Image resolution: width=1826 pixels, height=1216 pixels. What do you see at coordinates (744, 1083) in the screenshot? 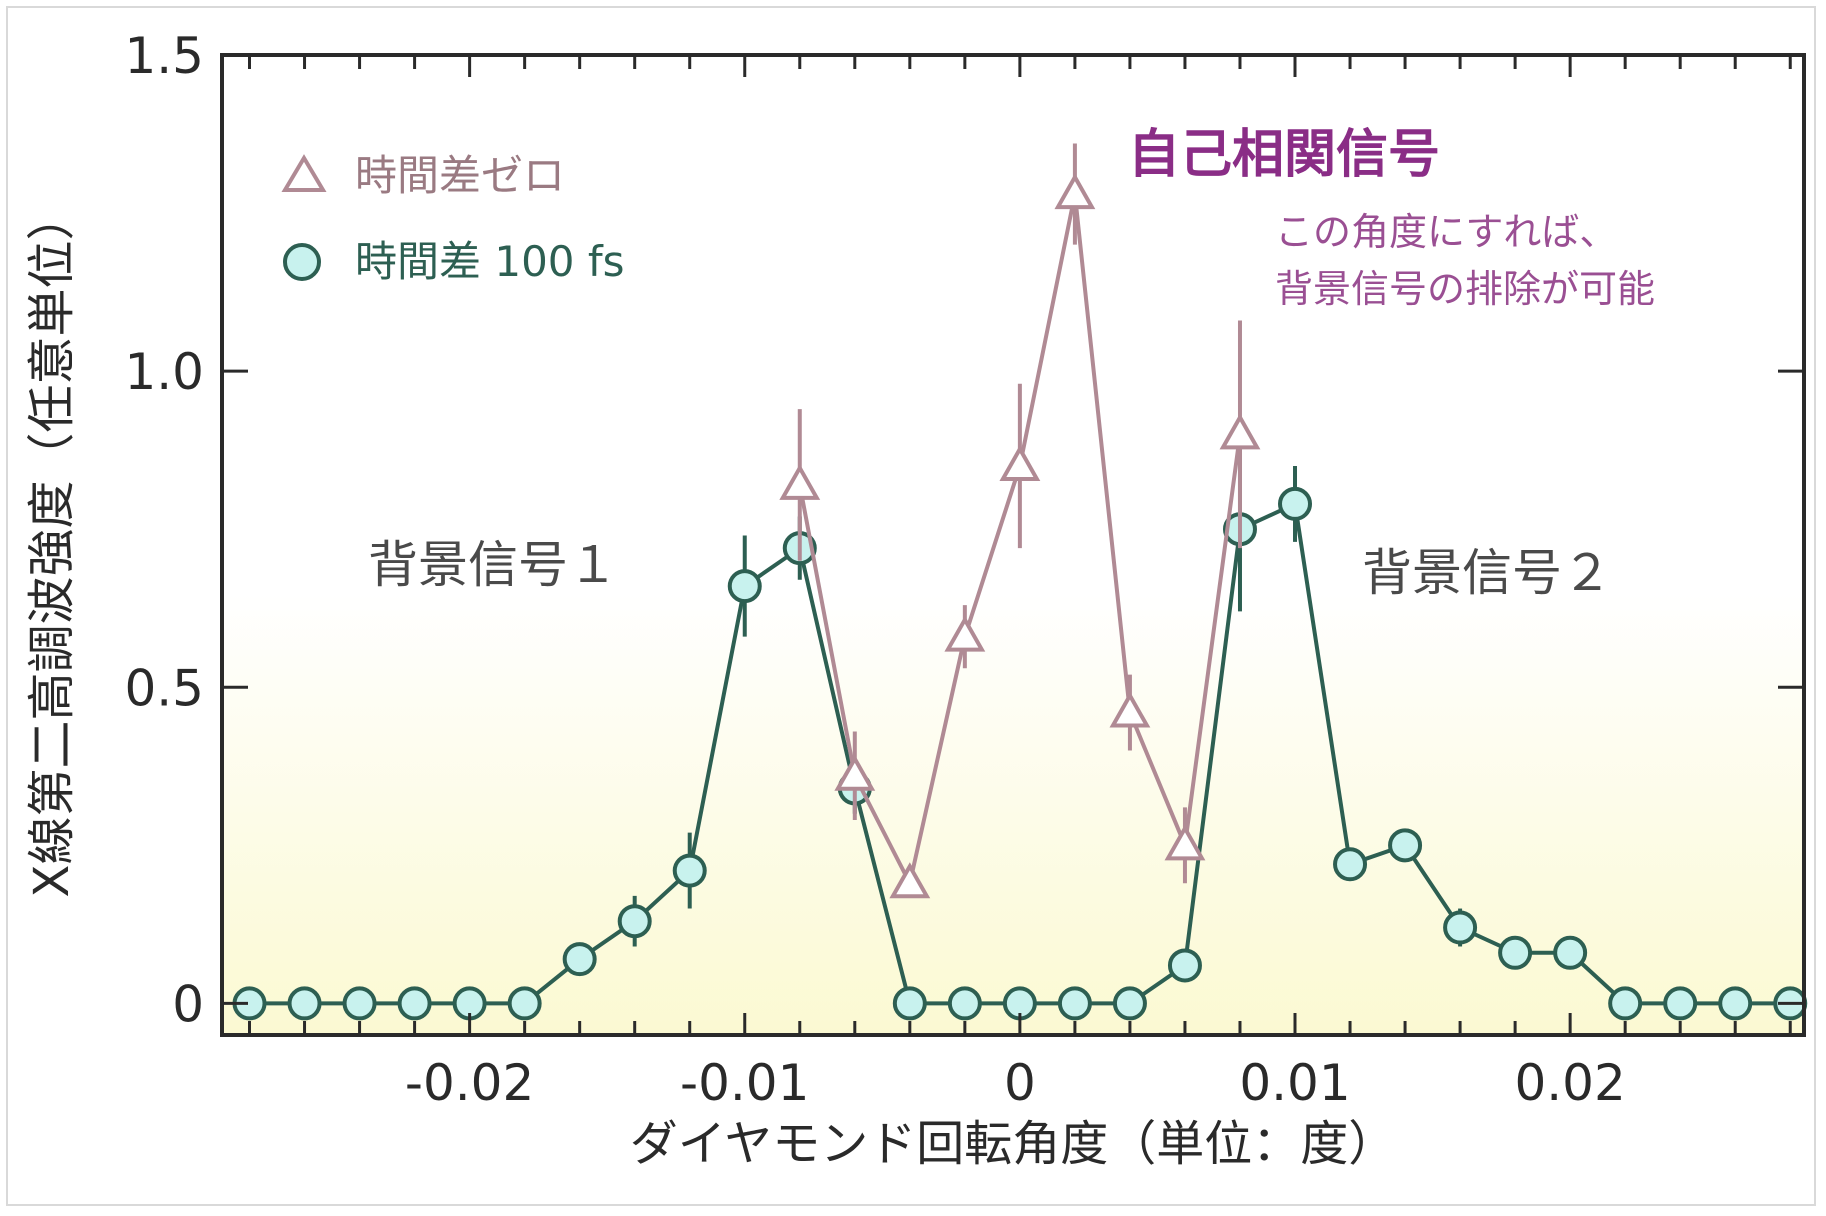
I see `x-tick-label: -0.01` at bounding box center [744, 1083].